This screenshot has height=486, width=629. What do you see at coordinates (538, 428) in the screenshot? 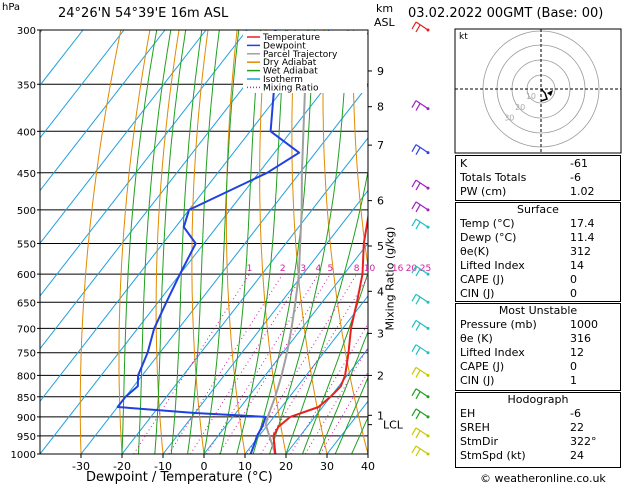
I see `hodograph-row: SREH 22` at bounding box center [538, 428].